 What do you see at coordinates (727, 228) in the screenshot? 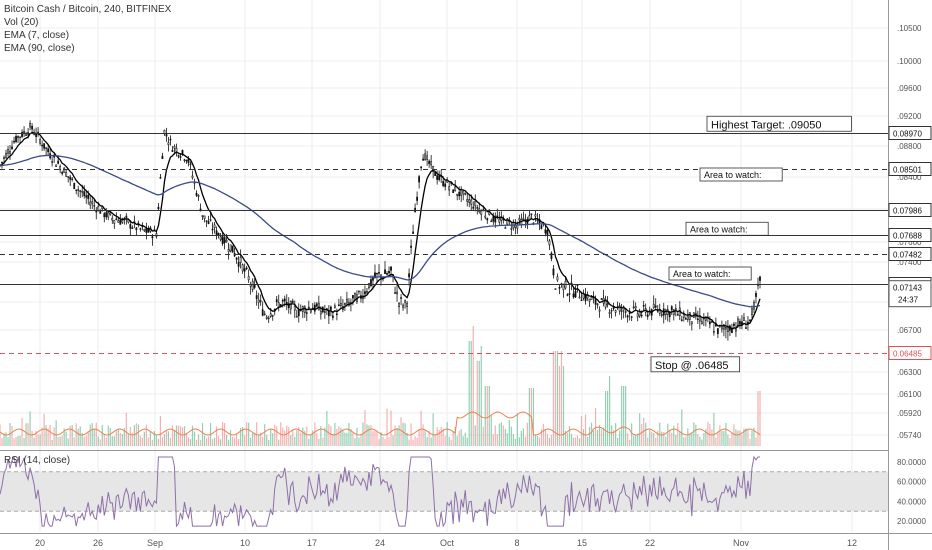
I see `annotation-box` at bounding box center [727, 228].